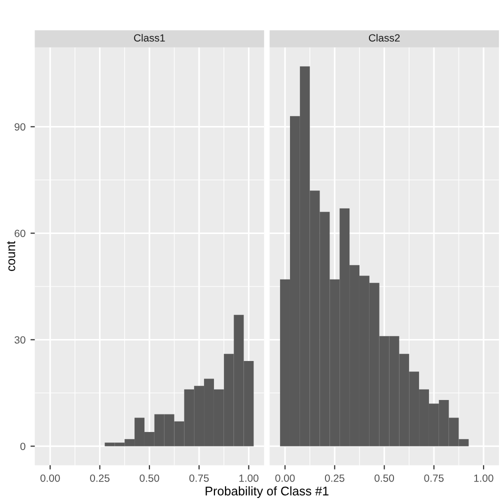 The image size is (504, 504). What do you see at coordinates (149, 38) in the screenshot?
I see `chart-title: Class1` at bounding box center [149, 38].